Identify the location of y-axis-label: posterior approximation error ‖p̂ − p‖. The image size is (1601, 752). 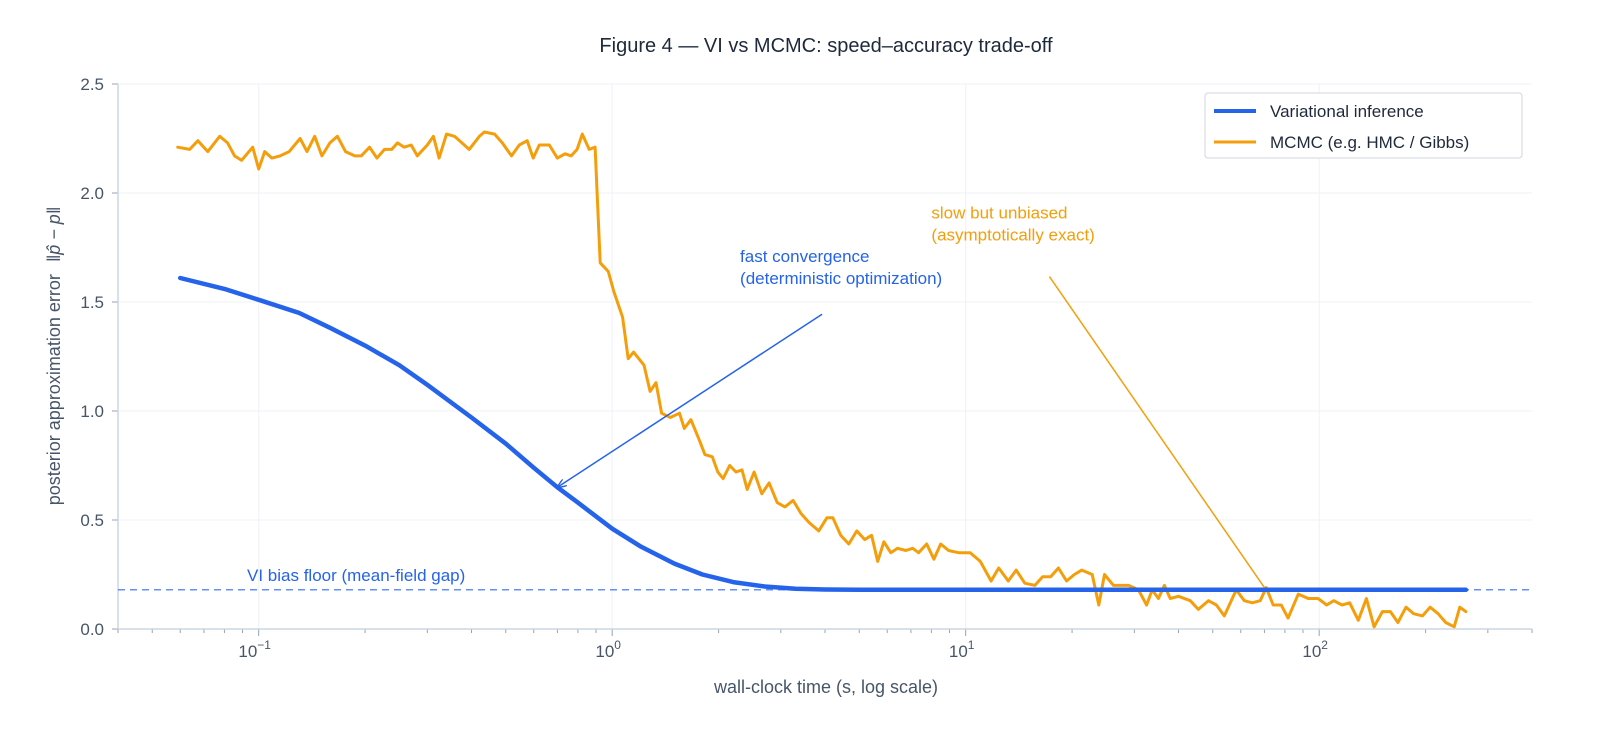
(54, 356).